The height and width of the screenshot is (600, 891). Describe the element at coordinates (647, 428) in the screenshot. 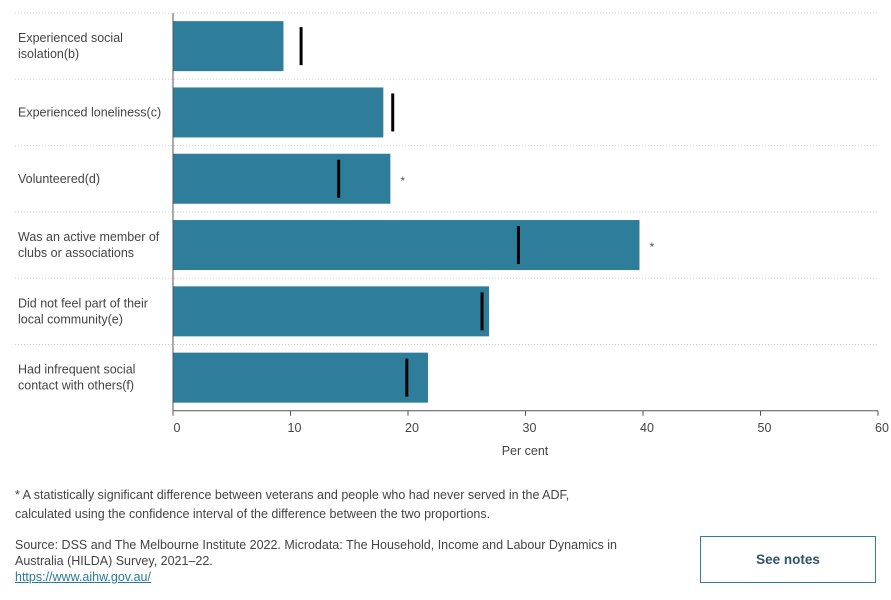

I see `x-tick-label: 40` at that location.